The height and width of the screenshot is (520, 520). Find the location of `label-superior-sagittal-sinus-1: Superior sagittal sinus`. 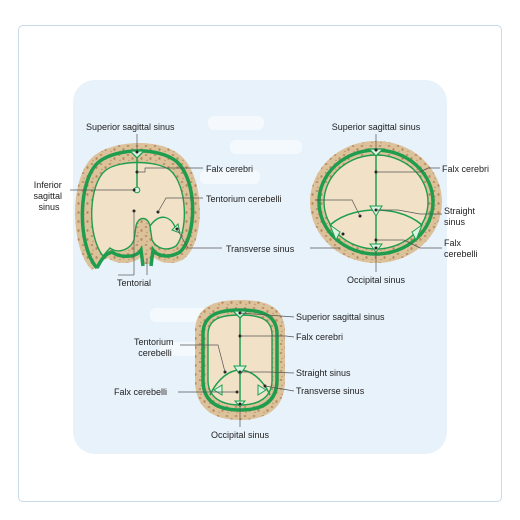

label-superior-sagittal-sinus-1: Superior sagittal sinus is located at coordinates (130, 127).